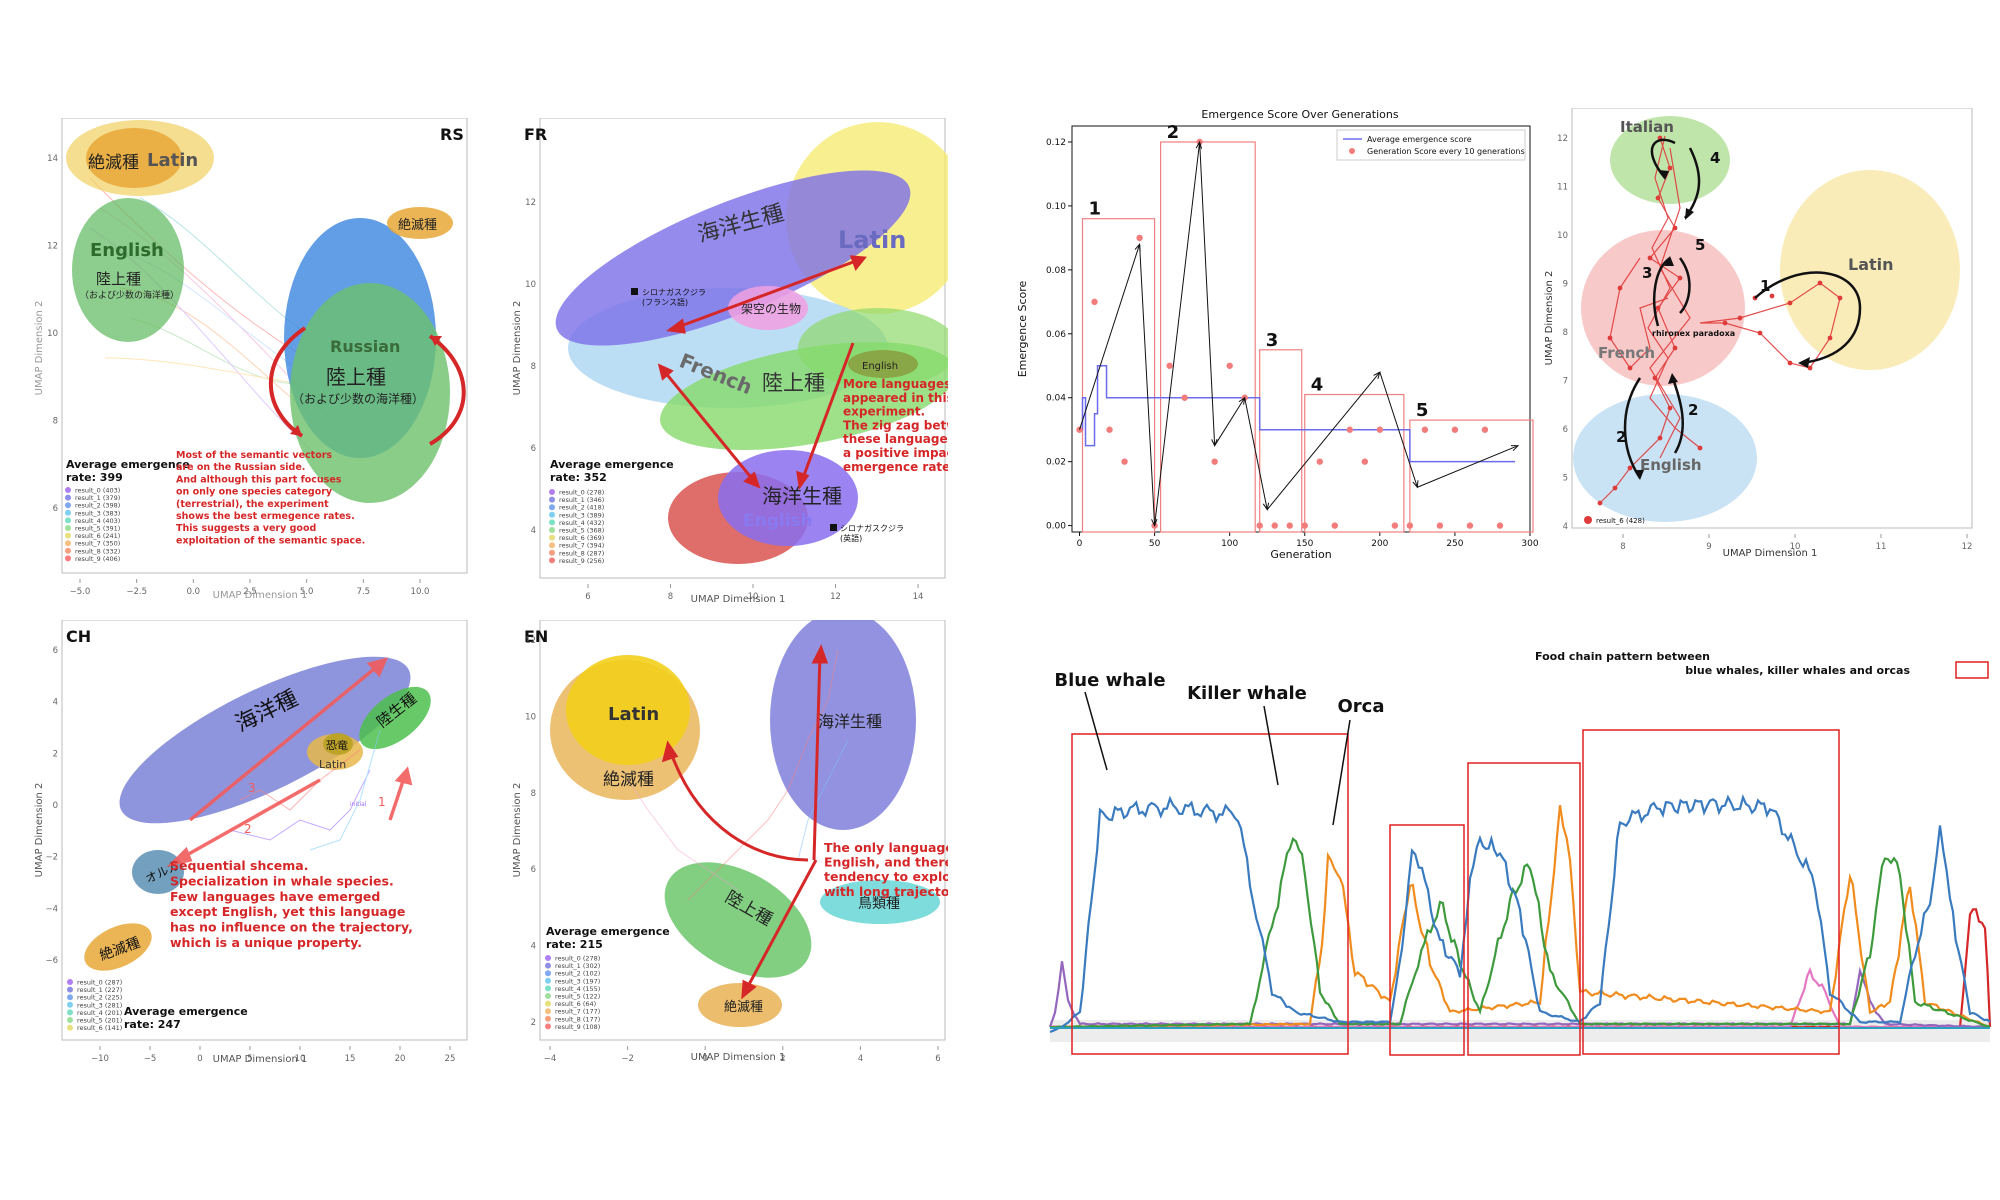 Image resolution: width=2000 pixels, height=1200 pixels. I want to click on ch-orca-cluster, so click(158, 872).